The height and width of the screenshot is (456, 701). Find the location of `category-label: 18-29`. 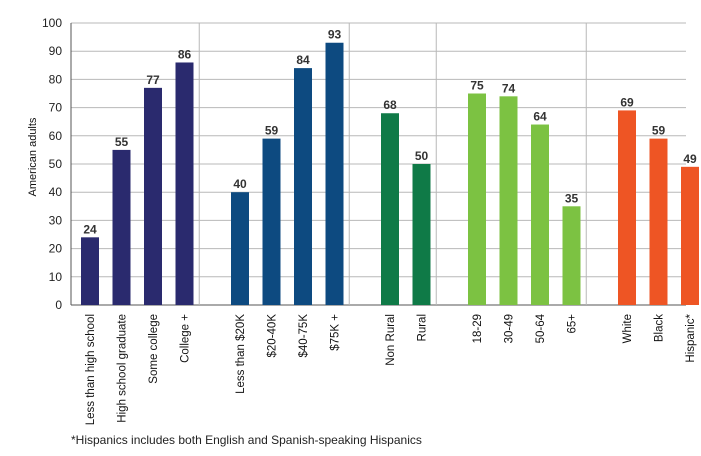

category-label: 18-29 is located at coordinates (478, 328).